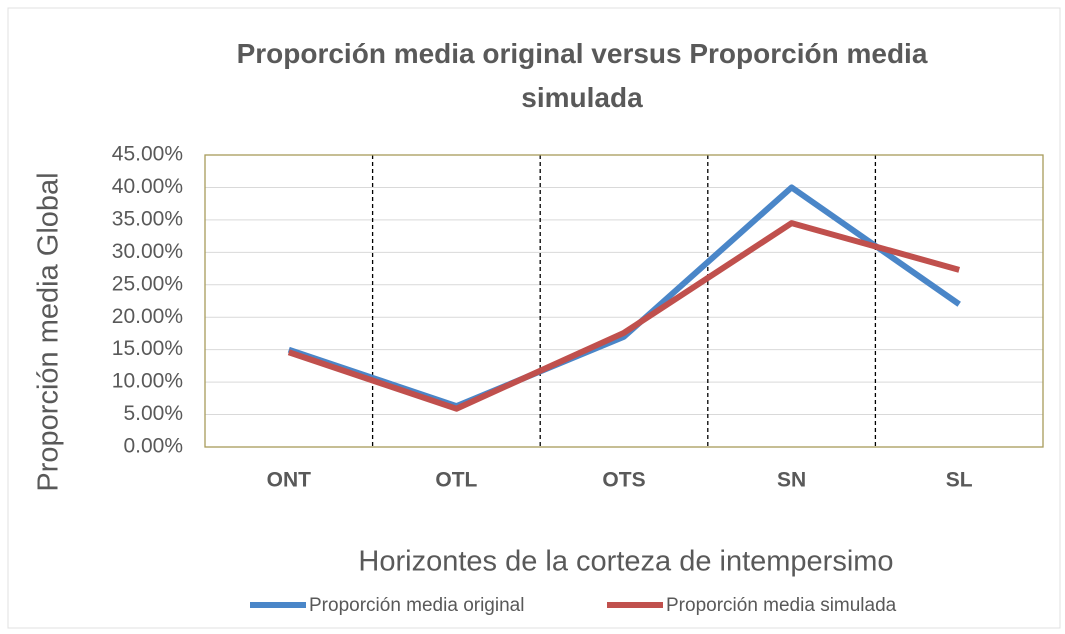 The height and width of the screenshot is (634, 1065). What do you see at coordinates (147, 381) in the screenshot?
I see `y-tick-label: 10.00%` at bounding box center [147, 381].